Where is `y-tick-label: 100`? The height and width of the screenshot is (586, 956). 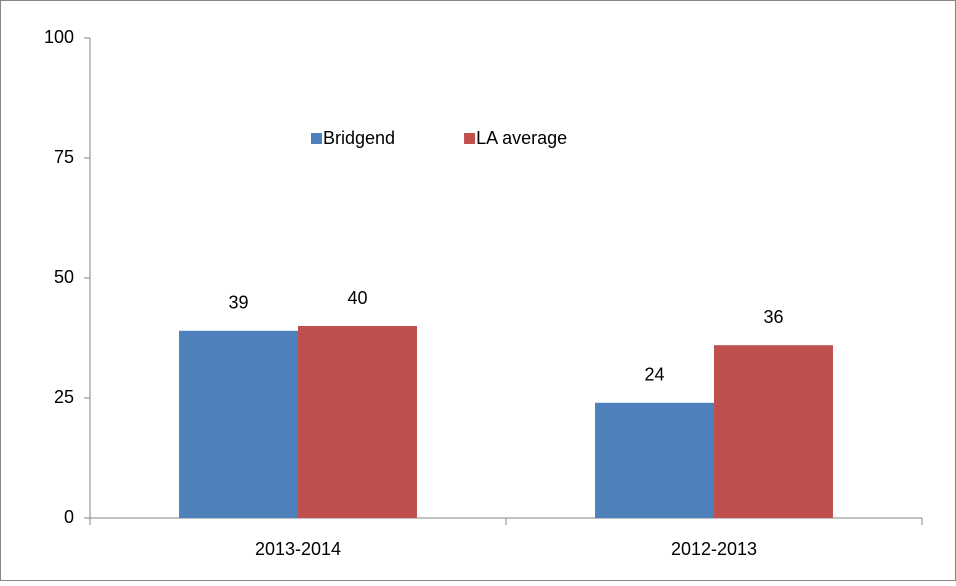 y-tick-label: 100 is located at coordinates (59, 37).